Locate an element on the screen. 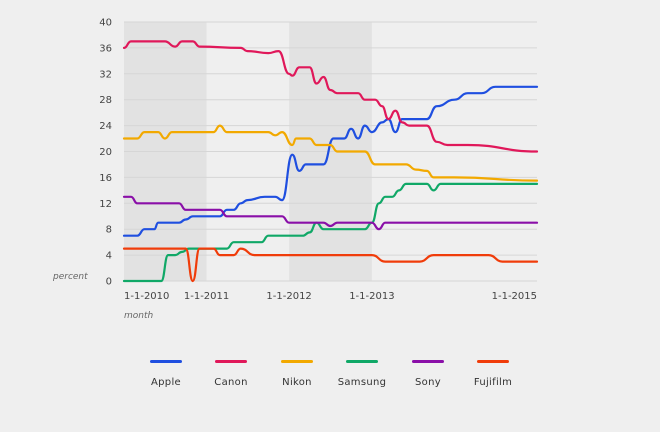 This screenshot has height=432, width=660. legend-label: Canon is located at coordinates (231, 382).